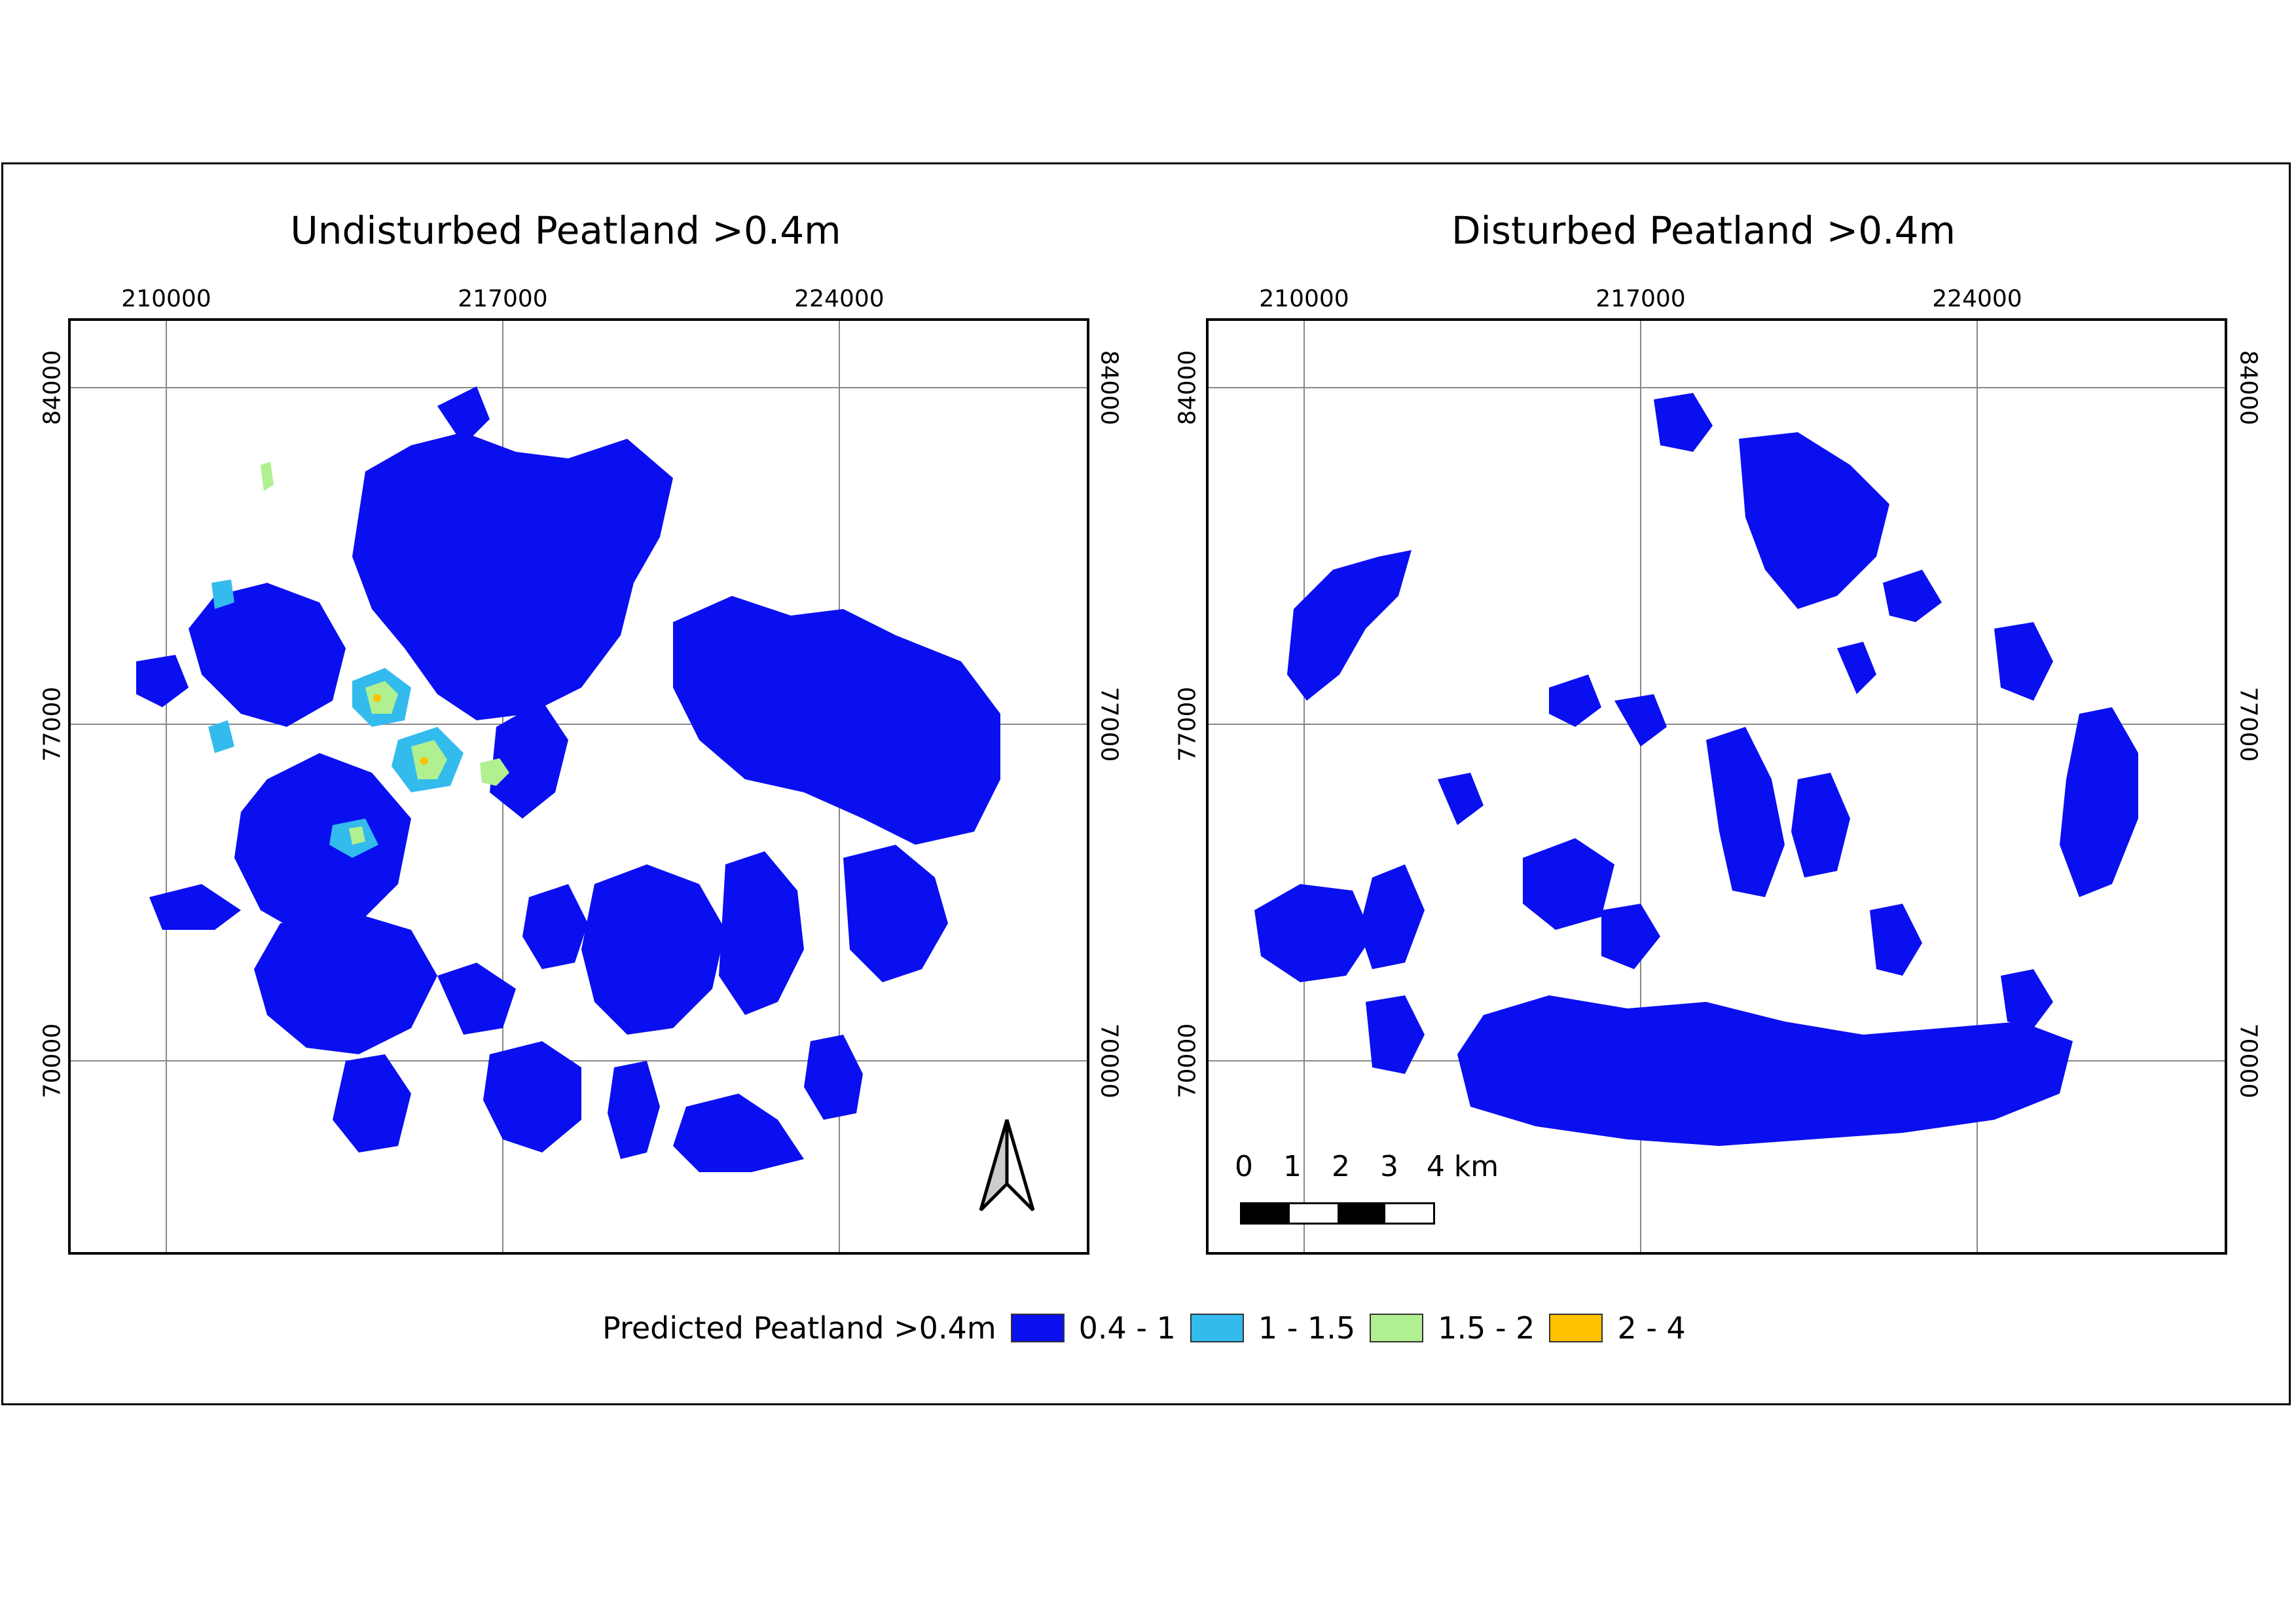 The width and height of the screenshot is (2296, 1624). Describe the element at coordinates (400, 729) in the screenshot. I see `peat-class-2-4-undisturbed` at that location.